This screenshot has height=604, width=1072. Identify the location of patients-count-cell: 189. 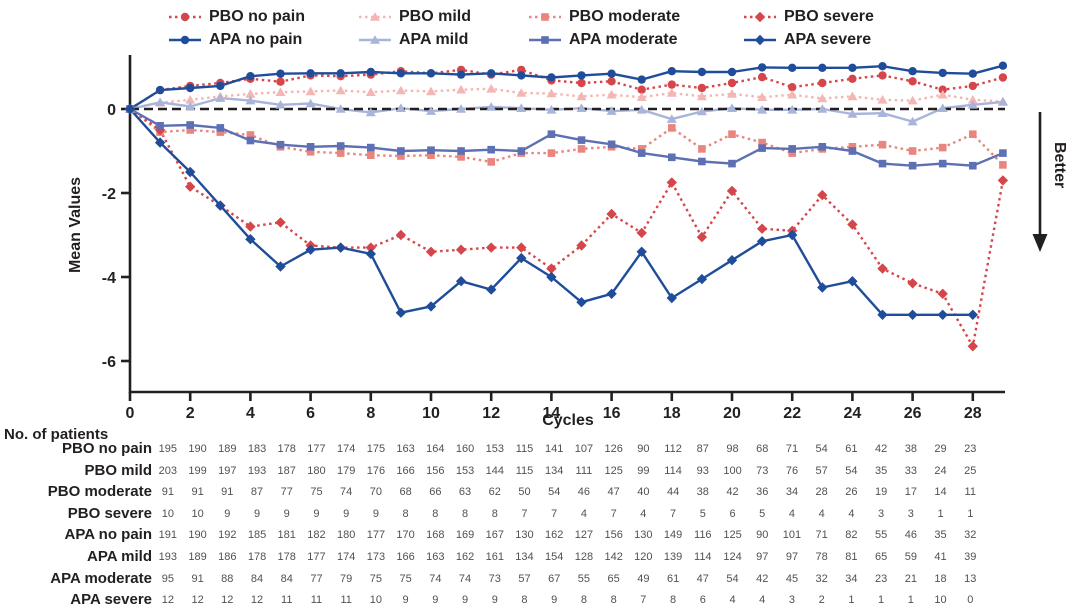
(227, 449).